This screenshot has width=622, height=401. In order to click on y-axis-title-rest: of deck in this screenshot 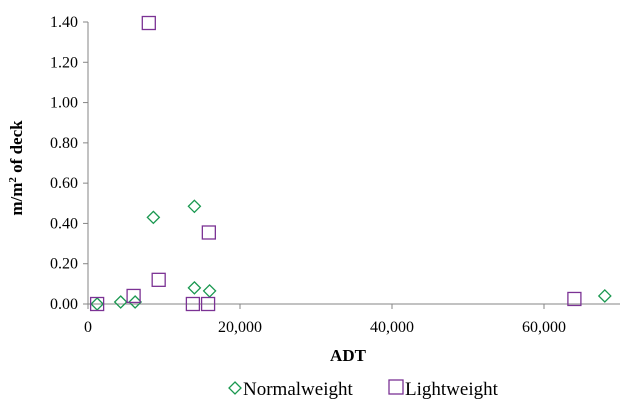, I will do `click(16, 148)`.